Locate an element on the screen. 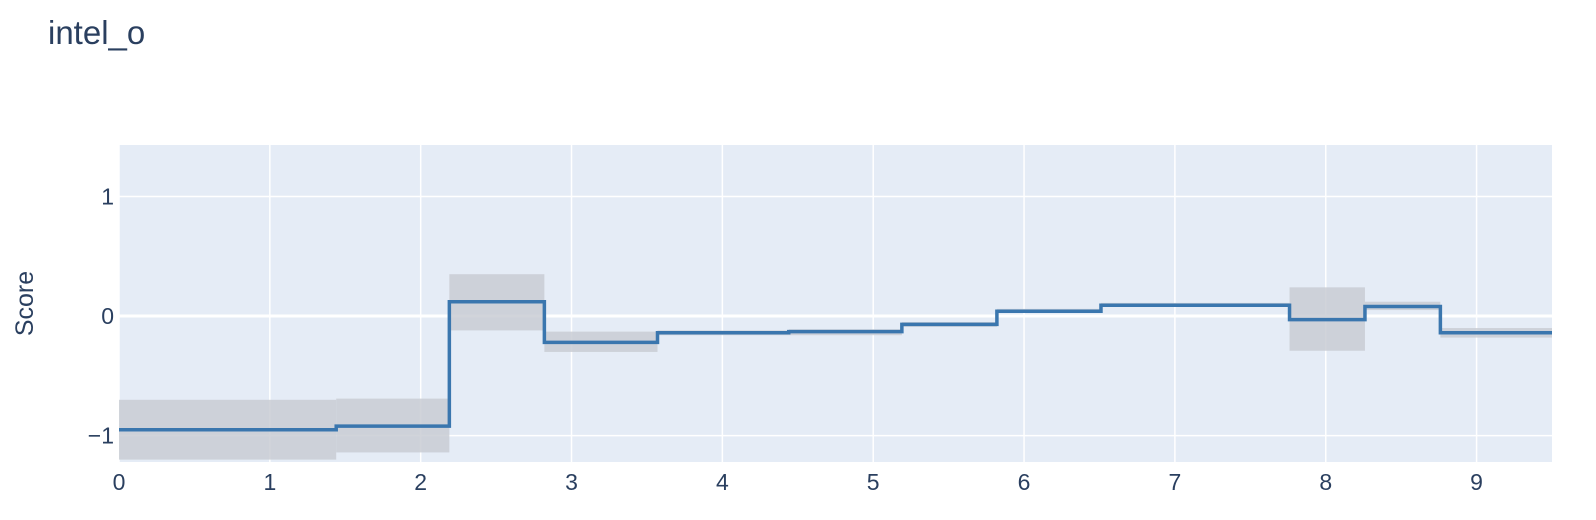 Image resolution: width=1596 pixels, height=520 pixels. y-axis-label: Score is located at coordinates (25, 303).